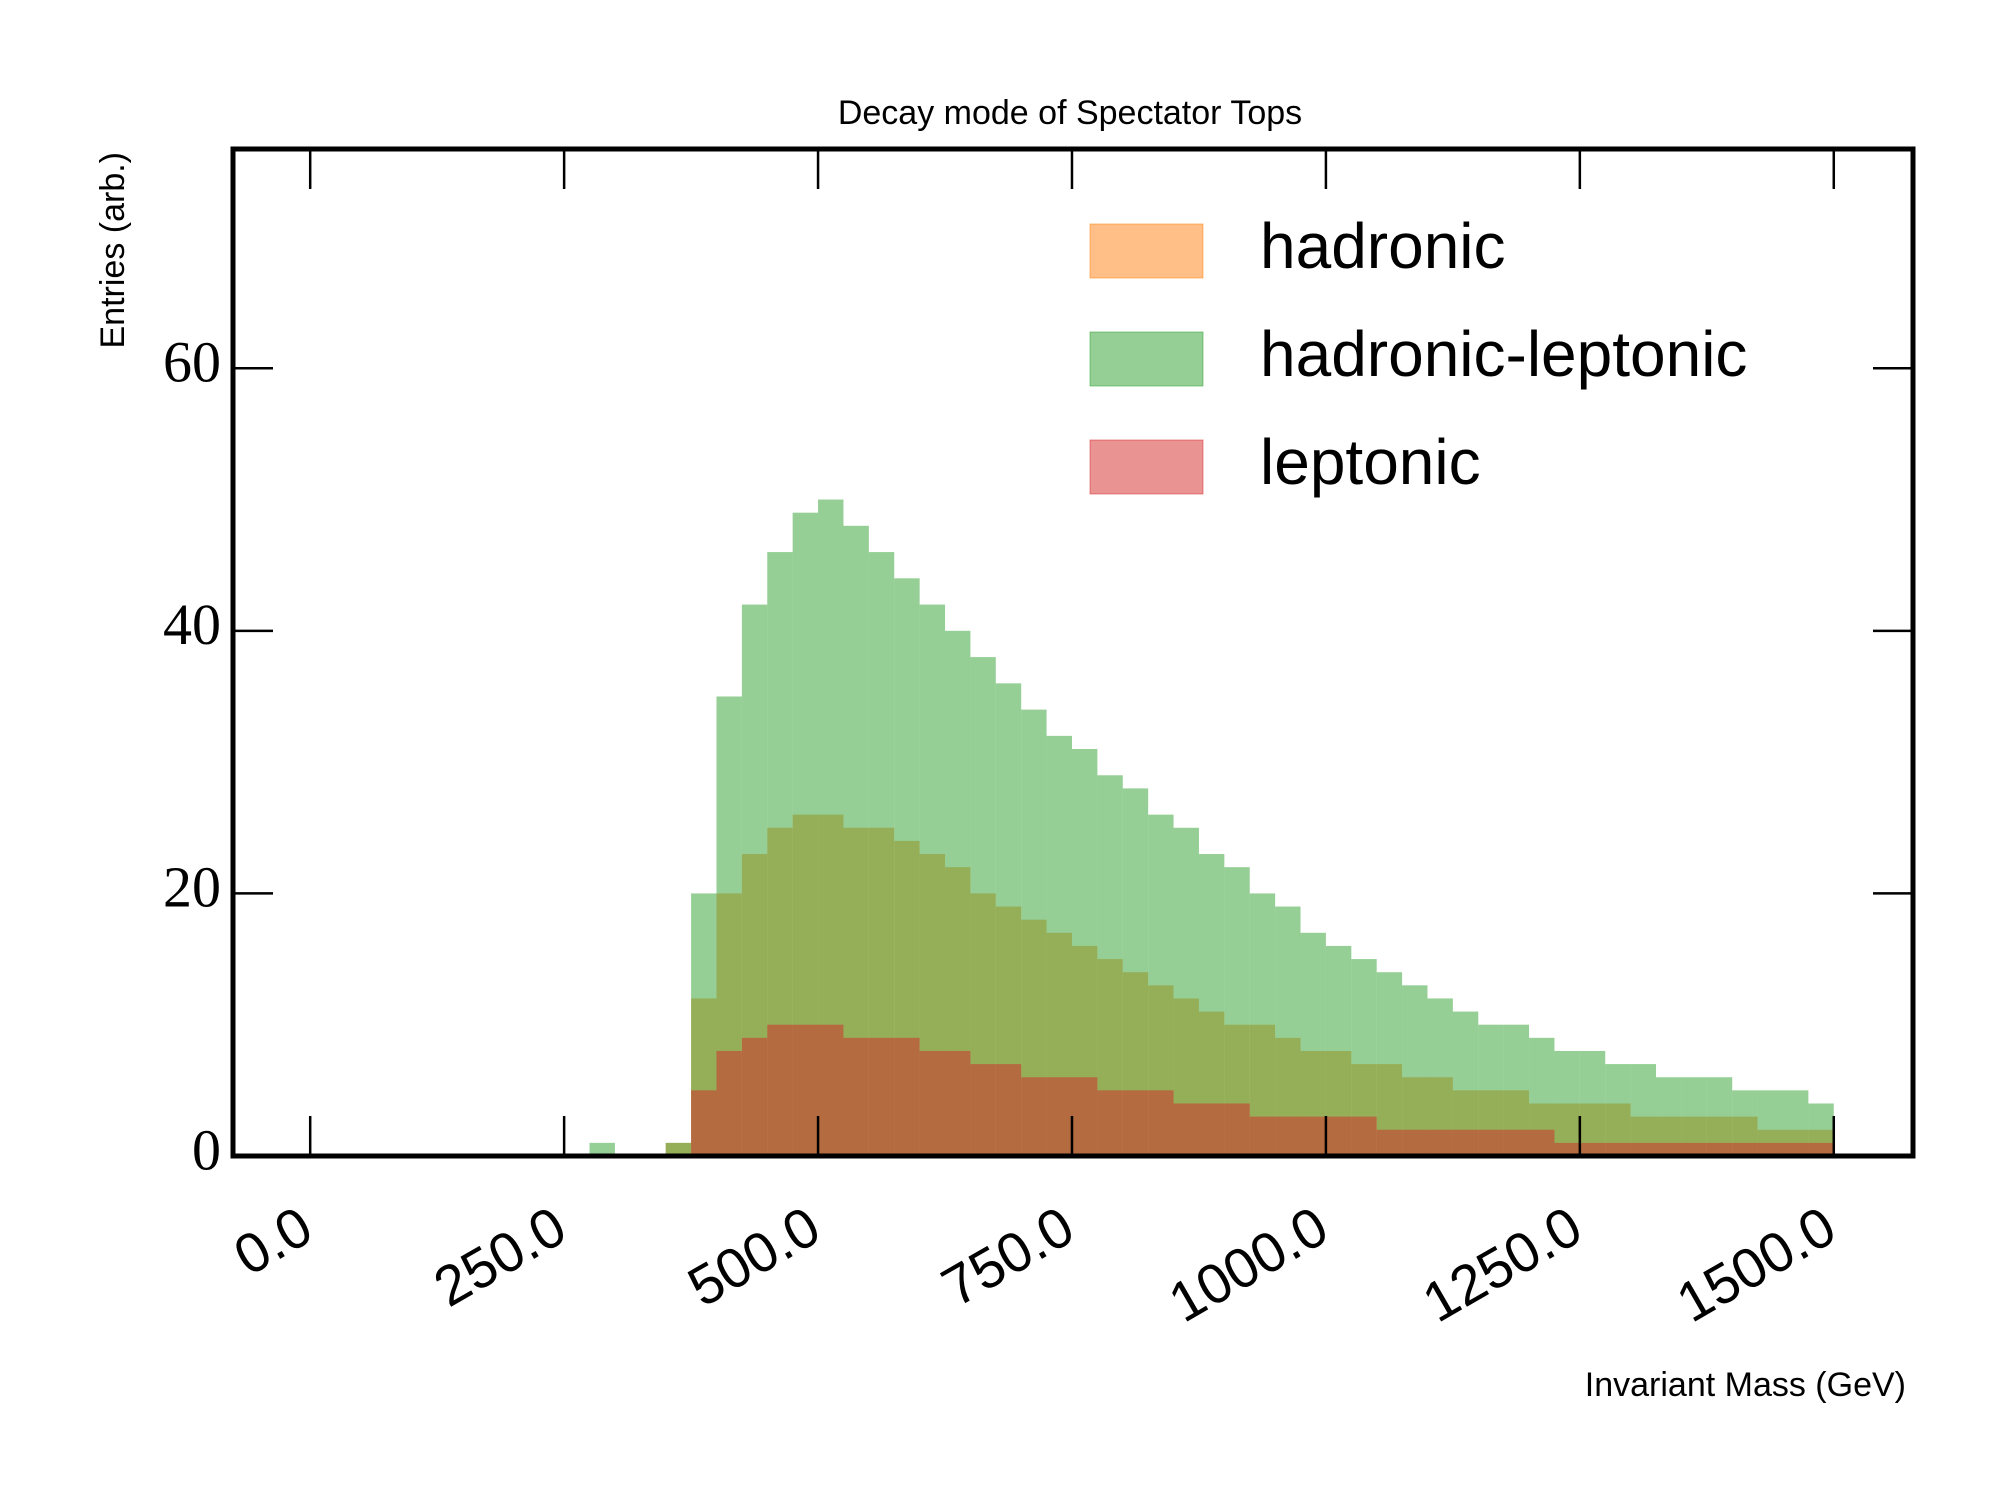  Describe the element at coordinates (1383, 246) in the screenshot. I see `legend-label: hadronic` at that location.